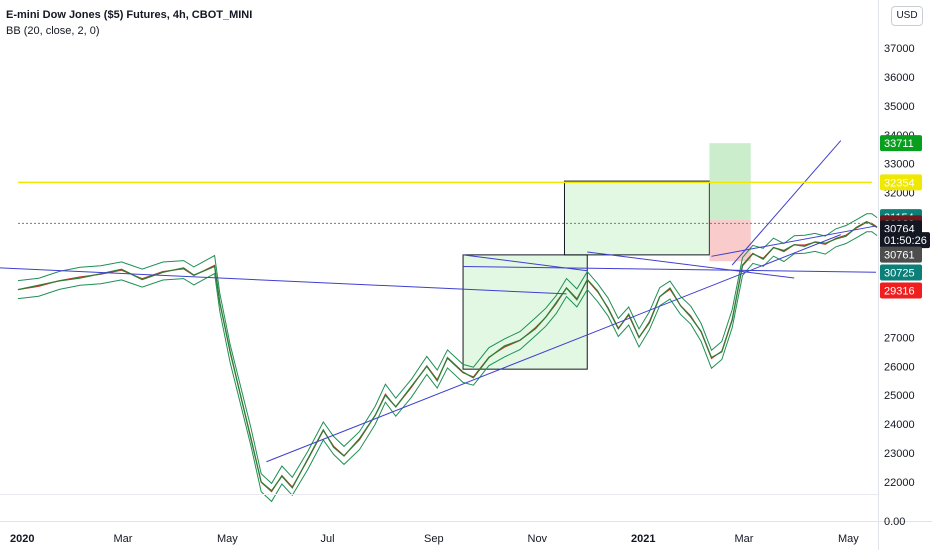 This screenshot has height=550, width=932. What do you see at coordinates (899, 194) in the screenshot?
I see `price-tick-label: 32000` at bounding box center [899, 194].